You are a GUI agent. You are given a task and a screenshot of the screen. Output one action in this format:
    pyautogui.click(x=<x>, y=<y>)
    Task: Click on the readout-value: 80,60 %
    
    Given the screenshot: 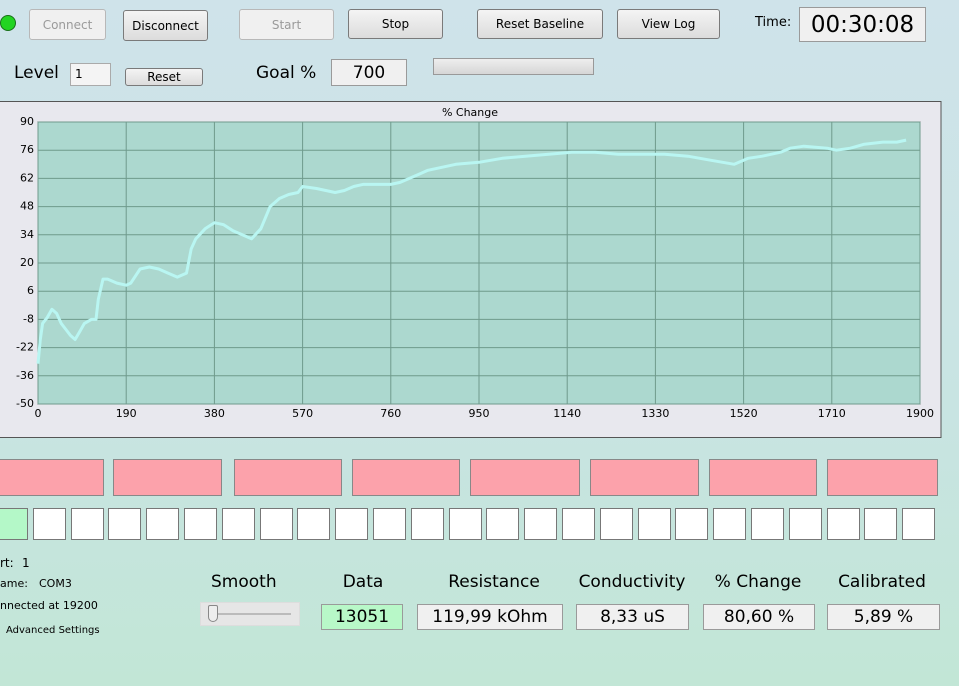 What is the action you would take?
    pyautogui.click(x=759, y=617)
    